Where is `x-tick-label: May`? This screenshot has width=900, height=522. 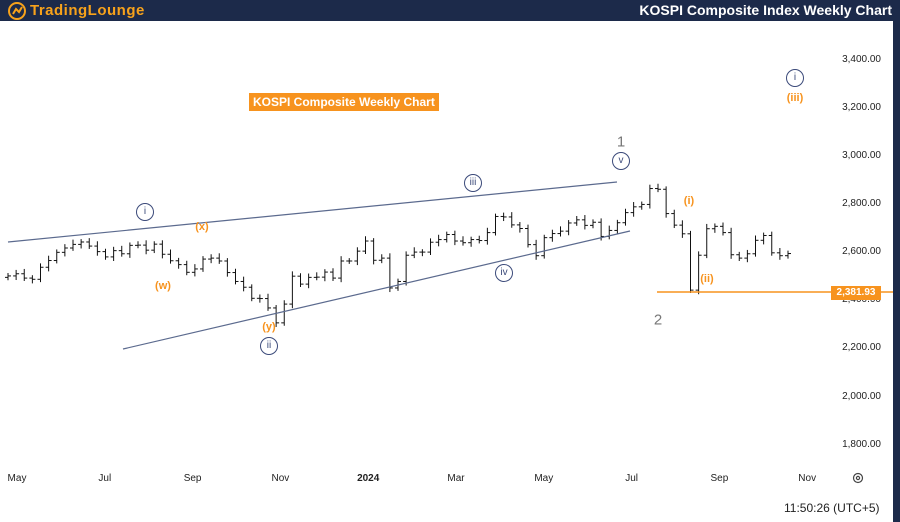 x-tick-label: May is located at coordinates (544, 478).